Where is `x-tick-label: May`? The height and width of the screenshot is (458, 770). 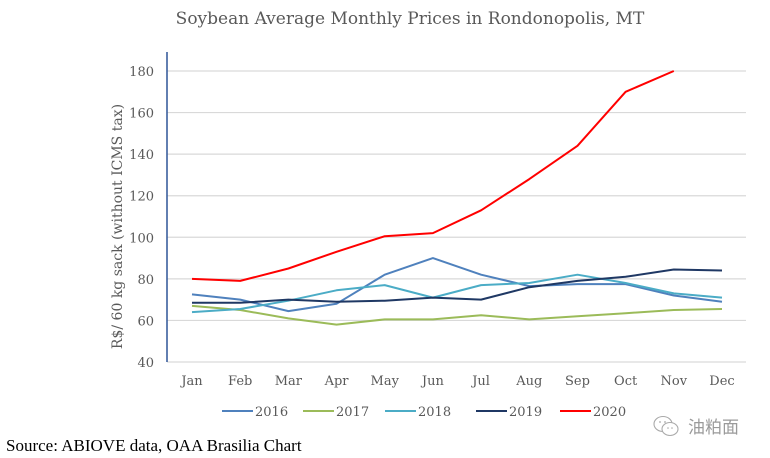
x-tick-label: May is located at coordinates (385, 381).